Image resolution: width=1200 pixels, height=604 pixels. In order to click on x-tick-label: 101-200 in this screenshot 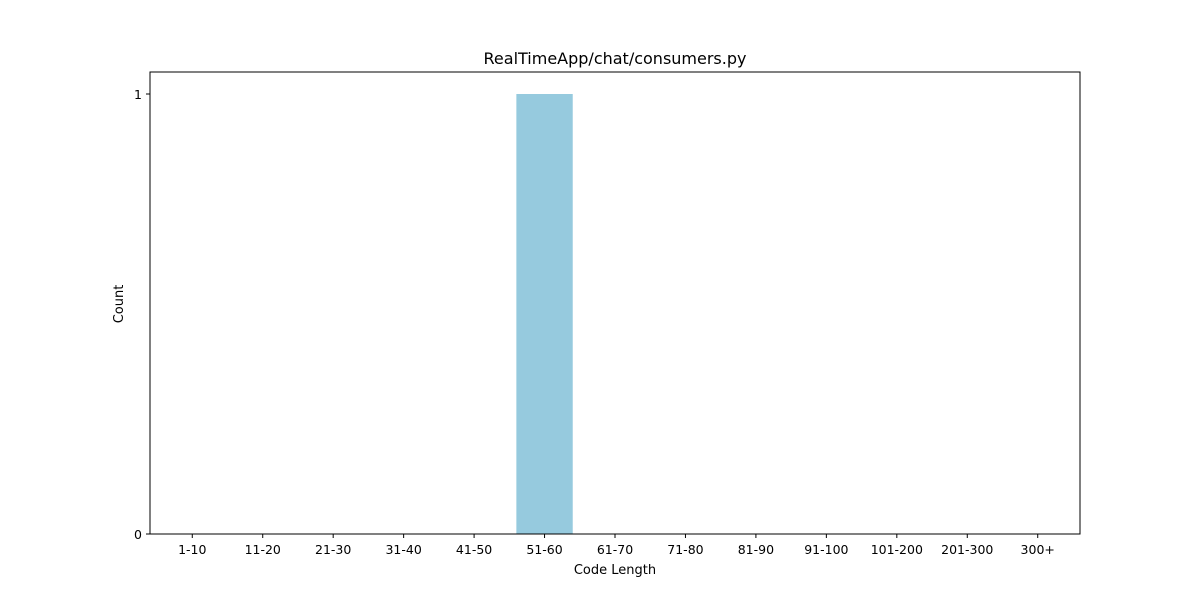, I will do `click(897, 549)`.